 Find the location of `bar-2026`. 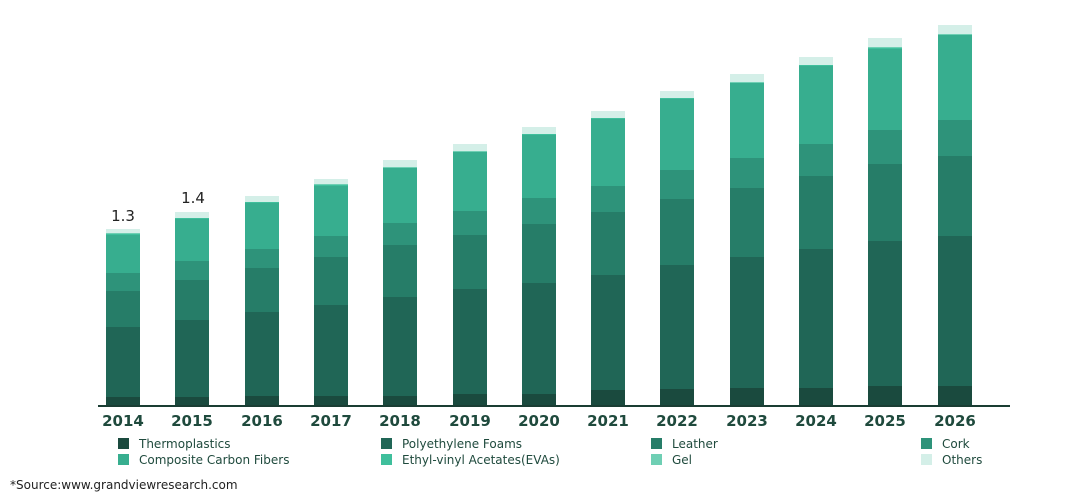

bar-2026 is located at coordinates (955, 214).